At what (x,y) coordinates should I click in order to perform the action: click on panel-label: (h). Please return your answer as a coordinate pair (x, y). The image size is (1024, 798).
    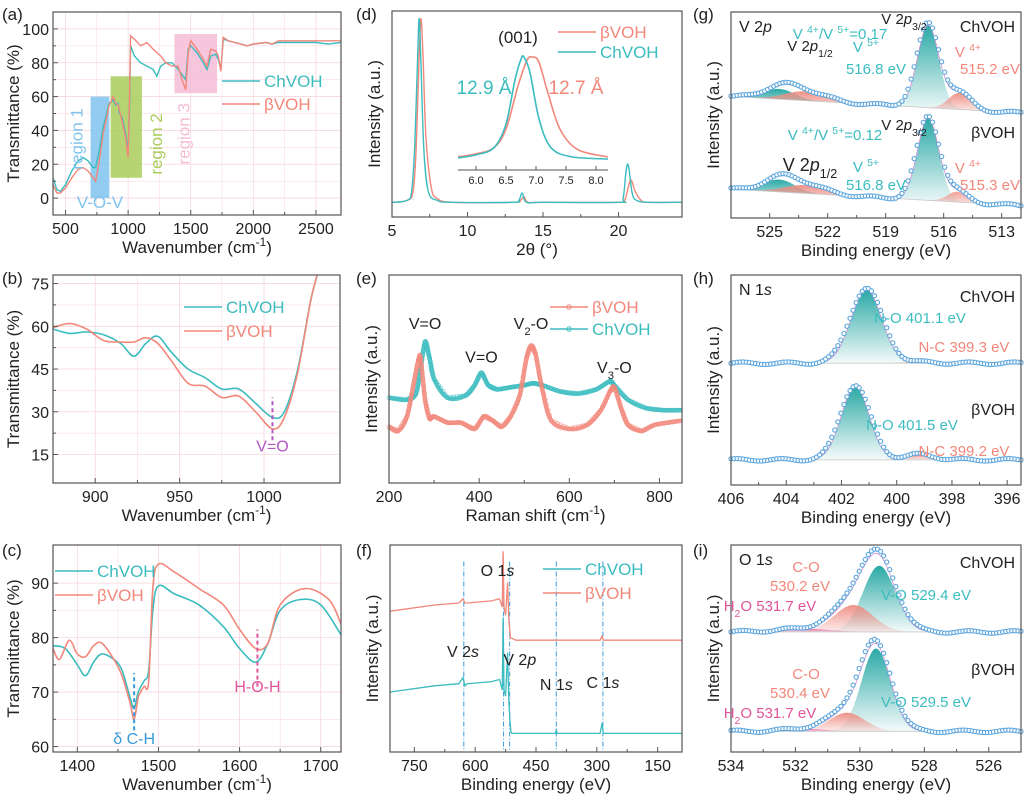
    Looking at the image, I should click on (703, 278).